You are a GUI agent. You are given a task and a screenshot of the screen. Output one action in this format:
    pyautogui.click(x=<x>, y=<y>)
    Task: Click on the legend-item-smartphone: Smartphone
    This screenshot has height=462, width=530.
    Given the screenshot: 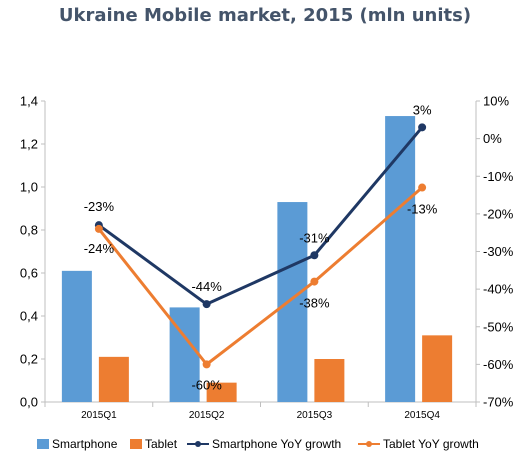 What is the action you would take?
    pyautogui.click(x=77, y=444)
    